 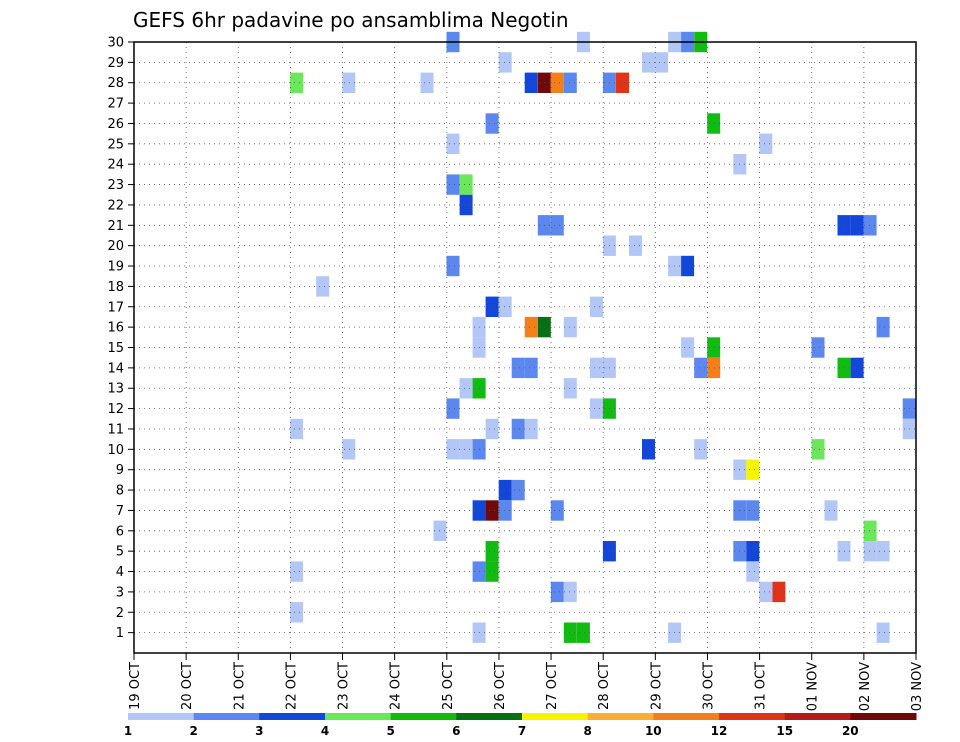 I want to click on y-tick-label: 9, so click(x=120, y=470).